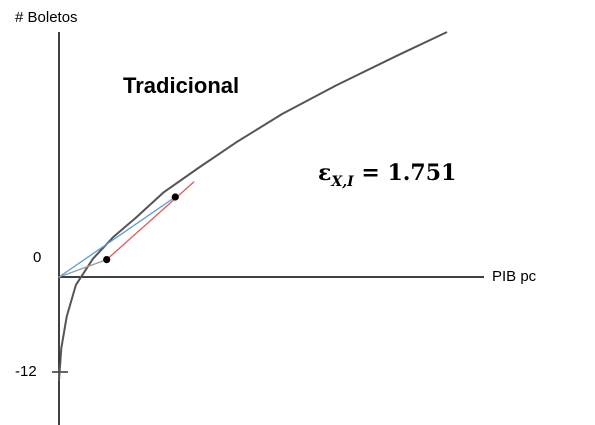  I want to click on elasticity-annotation: εX,I = 1.751, so click(387, 175).